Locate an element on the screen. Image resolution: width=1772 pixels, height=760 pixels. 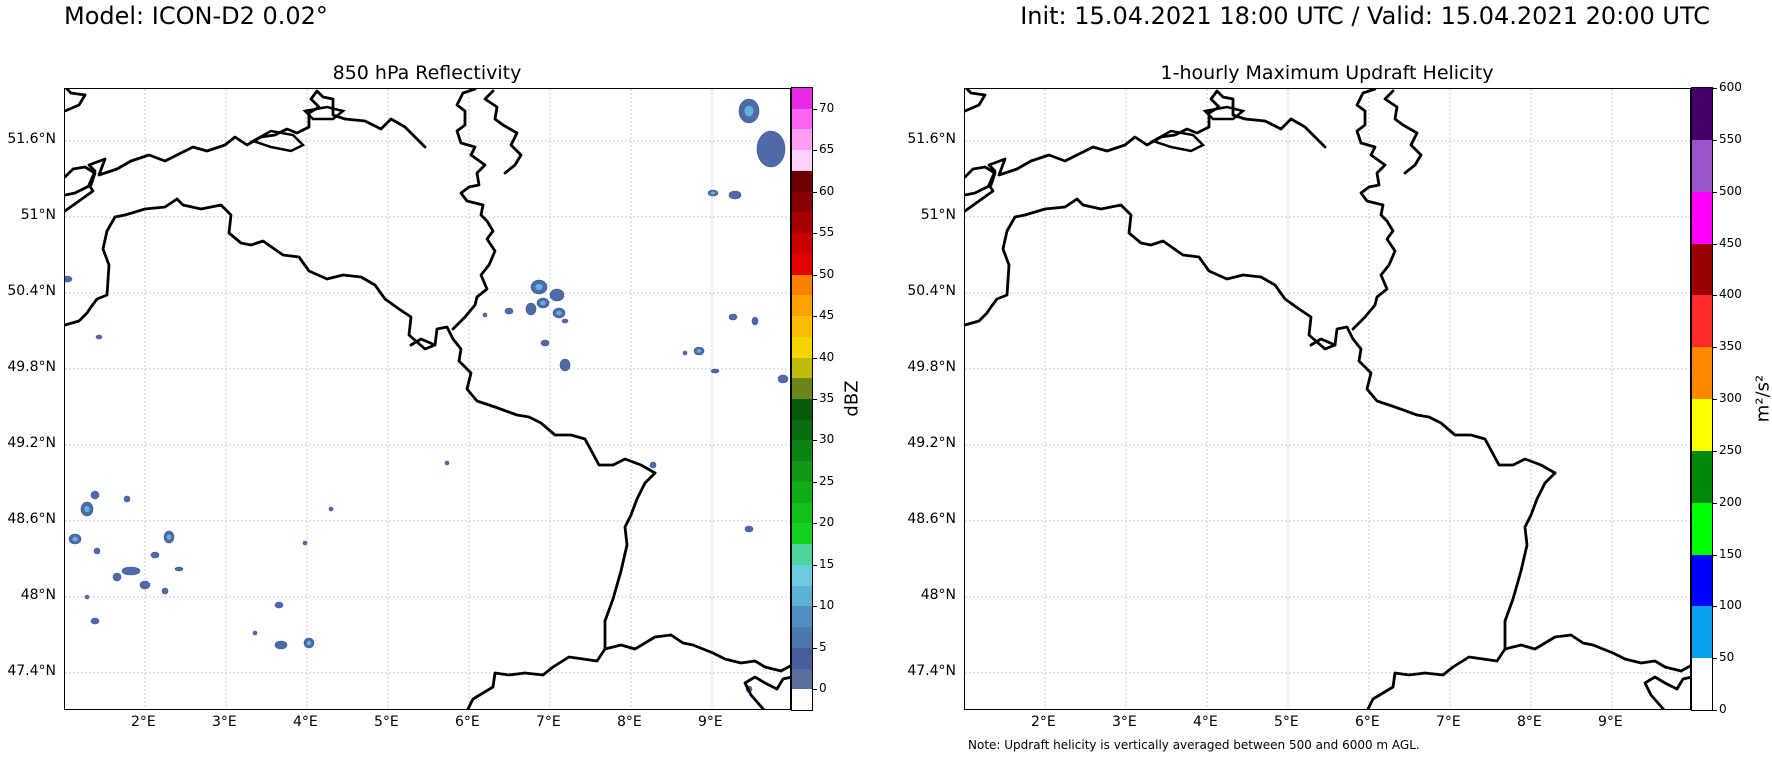
reflectivity-colorbar-tick: 50 is located at coordinates (827, 273).